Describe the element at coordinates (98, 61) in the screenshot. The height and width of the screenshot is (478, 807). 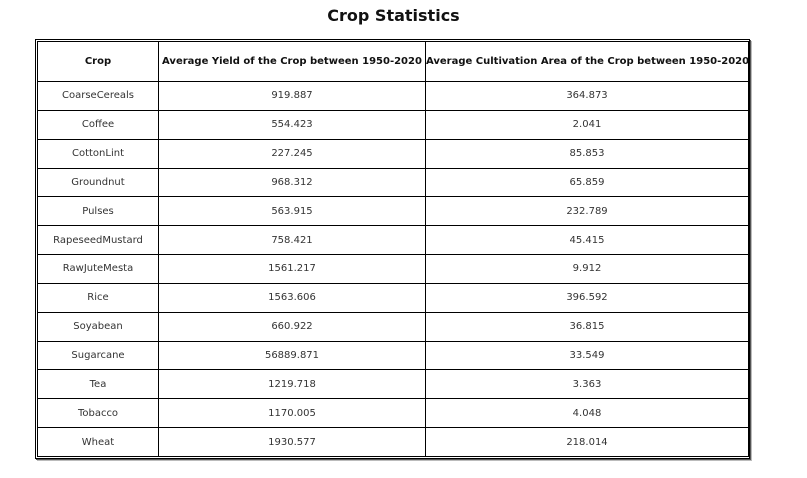
I see `column-header-crop: Crop` at that location.